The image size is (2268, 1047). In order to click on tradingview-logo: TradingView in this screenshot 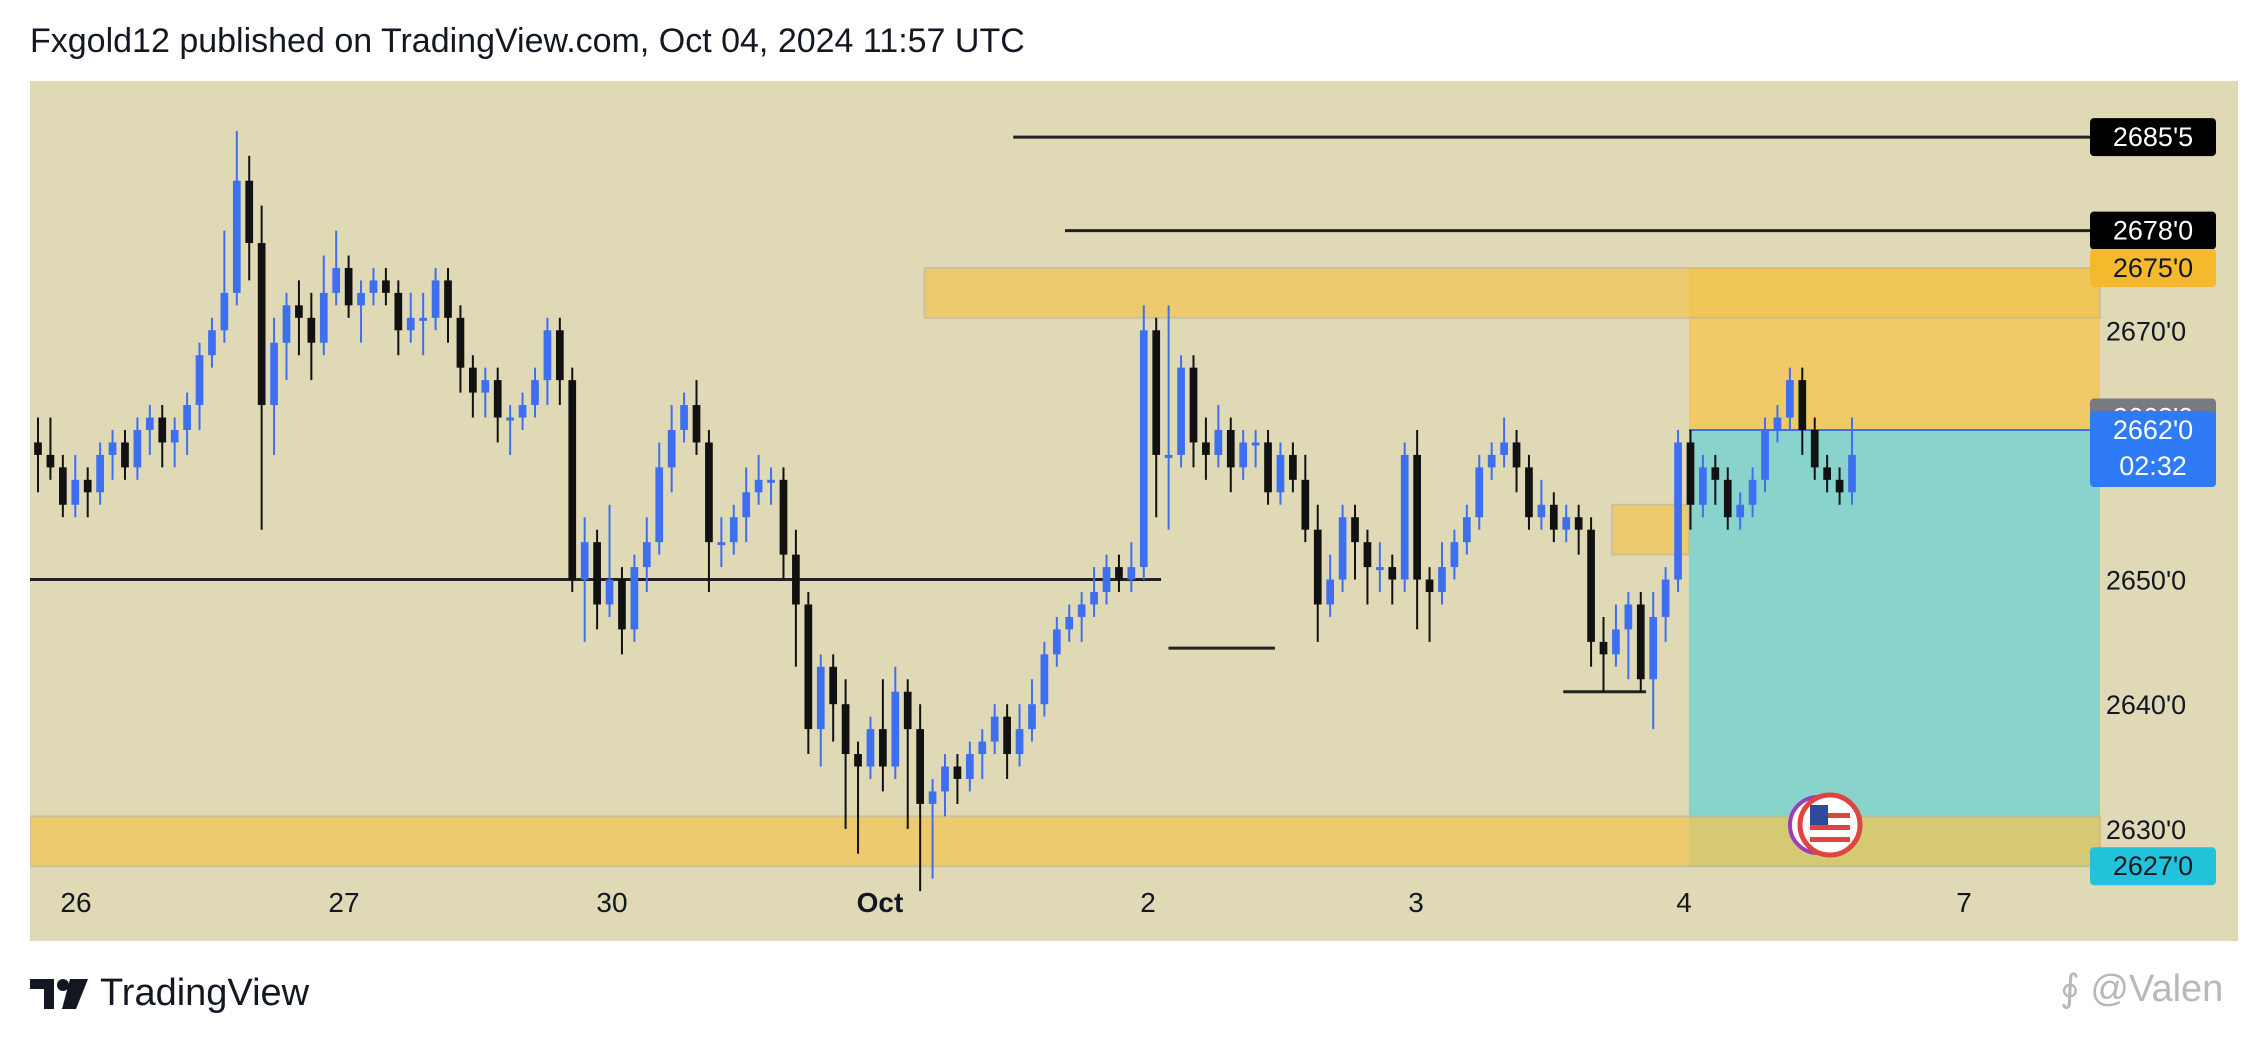, I will do `click(169, 993)`.